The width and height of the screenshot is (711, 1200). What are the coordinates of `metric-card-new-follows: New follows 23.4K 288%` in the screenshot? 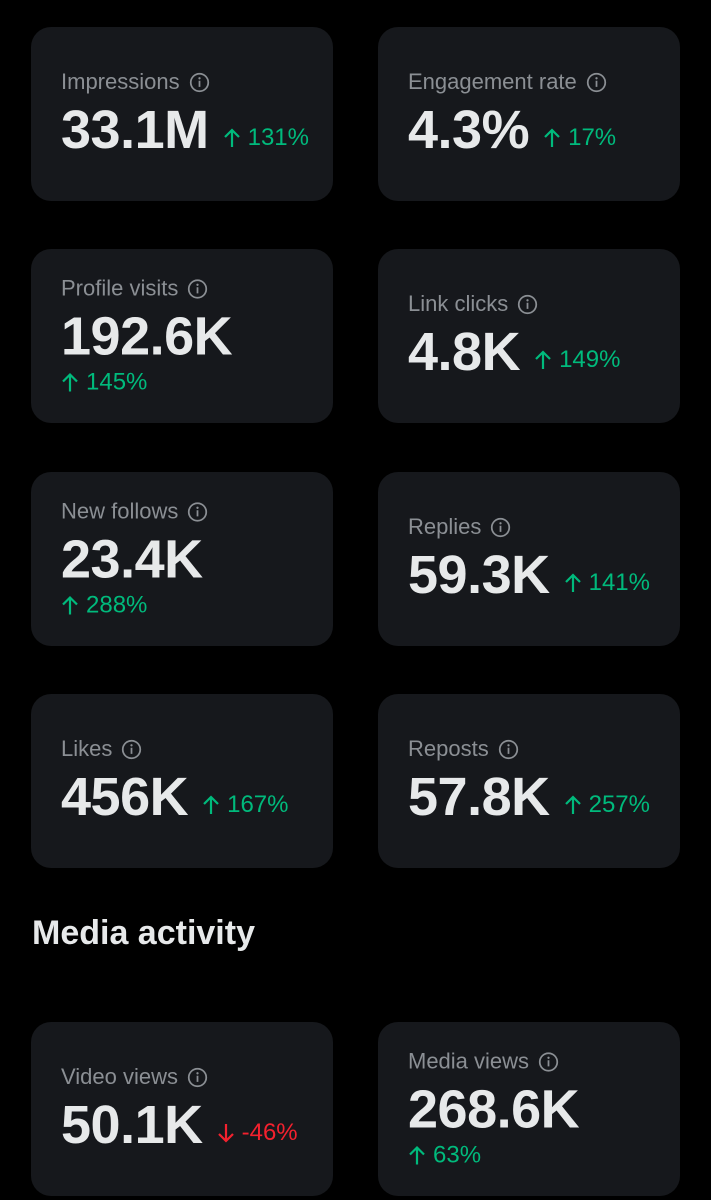 It's located at (182, 559).